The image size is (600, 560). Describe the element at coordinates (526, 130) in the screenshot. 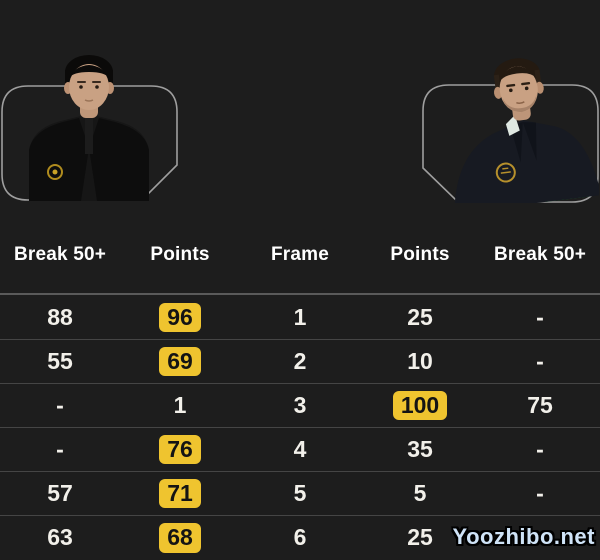

I see `player2-figure` at that location.